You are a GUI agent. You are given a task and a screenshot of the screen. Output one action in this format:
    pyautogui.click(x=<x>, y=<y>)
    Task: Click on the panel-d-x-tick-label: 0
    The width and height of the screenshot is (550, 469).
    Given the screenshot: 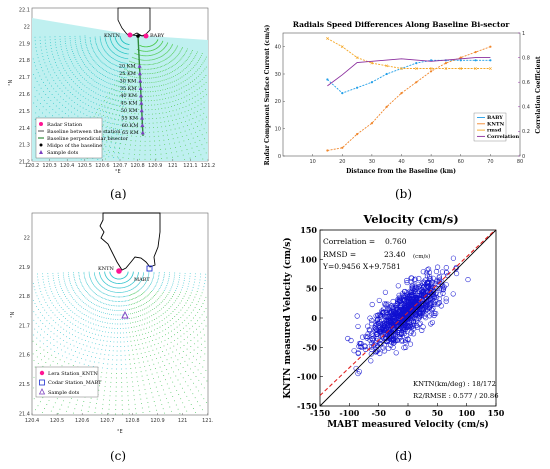 What is the action you would take?
    pyautogui.click(x=408, y=413)
    